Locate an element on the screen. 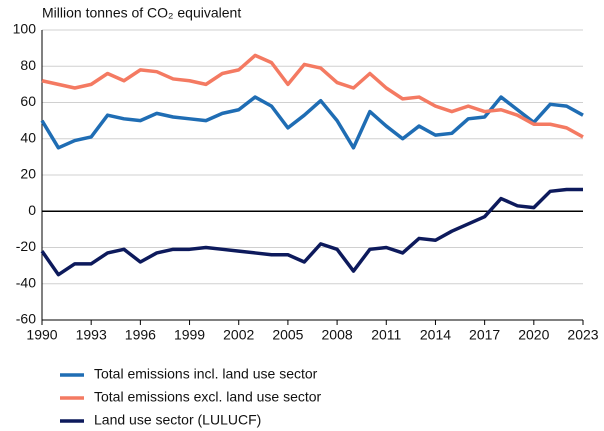 This screenshot has height=431, width=604. x-tick-label: 1990 is located at coordinates (41, 335).